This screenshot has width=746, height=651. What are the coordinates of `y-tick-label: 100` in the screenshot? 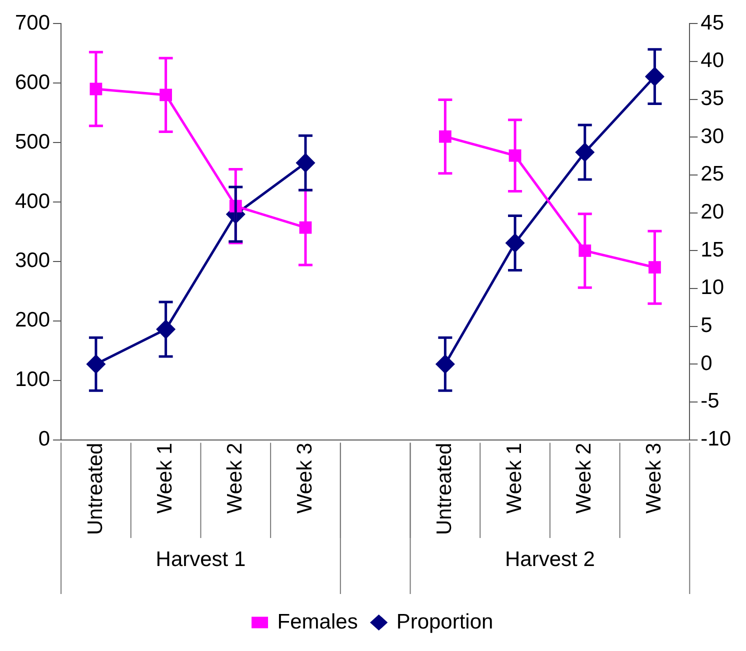 It's located at (32, 380).